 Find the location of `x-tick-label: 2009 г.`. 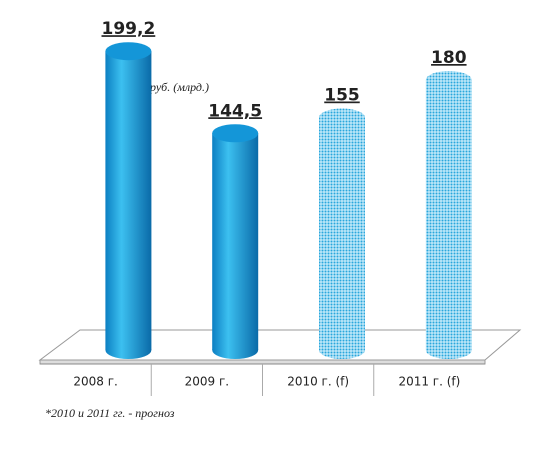

x-tick-label: 2009 г. is located at coordinates (207, 382).